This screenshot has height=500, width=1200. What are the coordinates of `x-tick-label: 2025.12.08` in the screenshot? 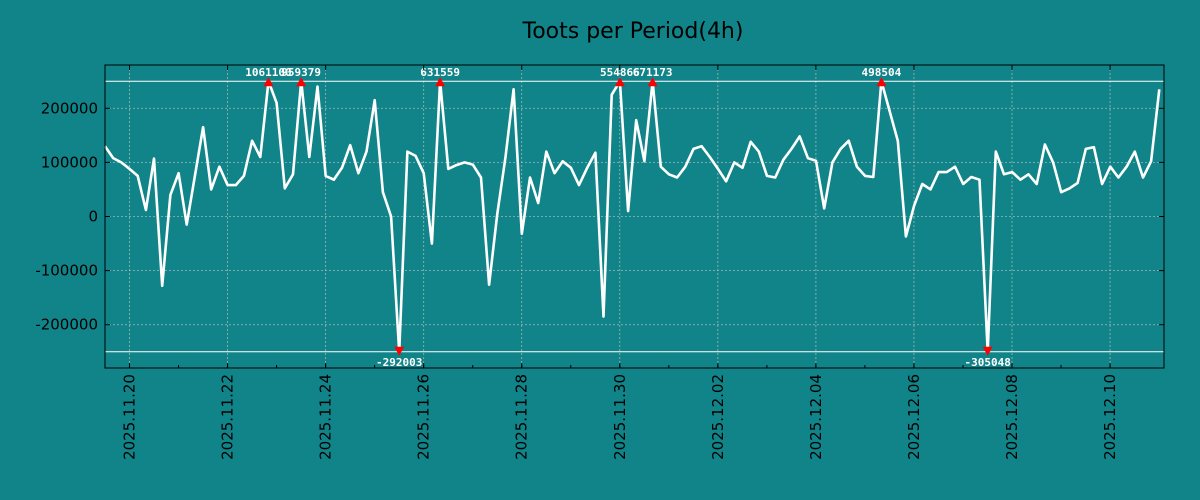 It's located at (1012, 417).